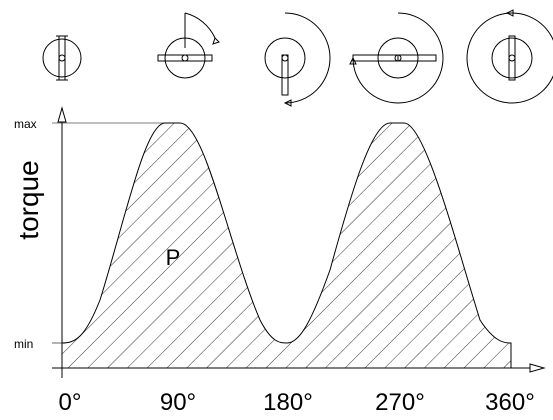 The image size is (553, 420). Describe the element at coordinates (25, 124) in the screenshot. I see `y-tick-label: max` at that location.